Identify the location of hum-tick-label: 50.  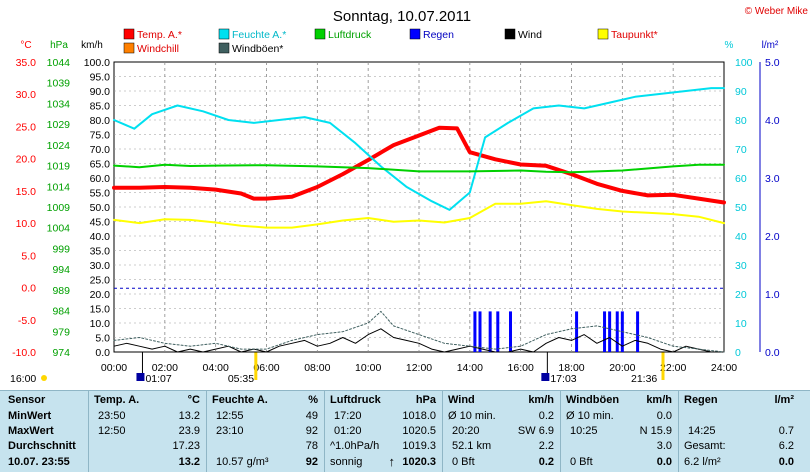
(741, 208).